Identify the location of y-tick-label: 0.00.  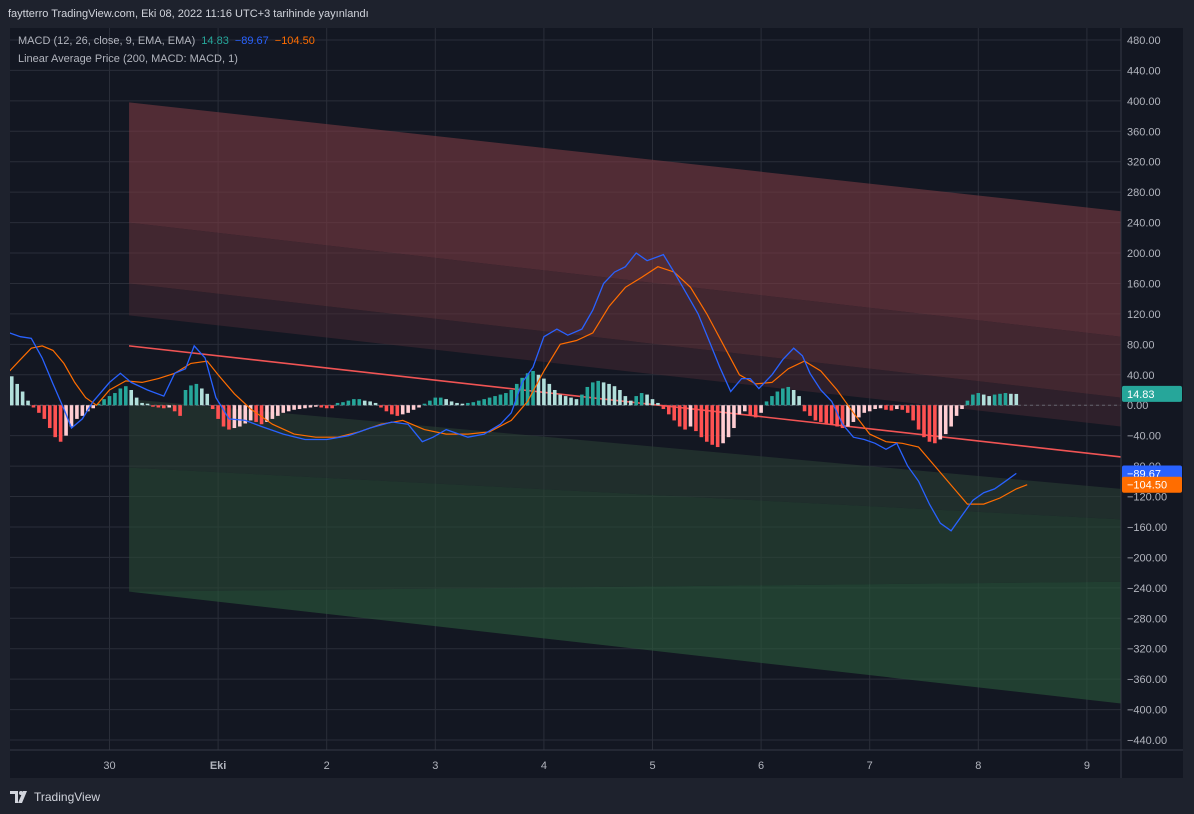
(1137, 406).